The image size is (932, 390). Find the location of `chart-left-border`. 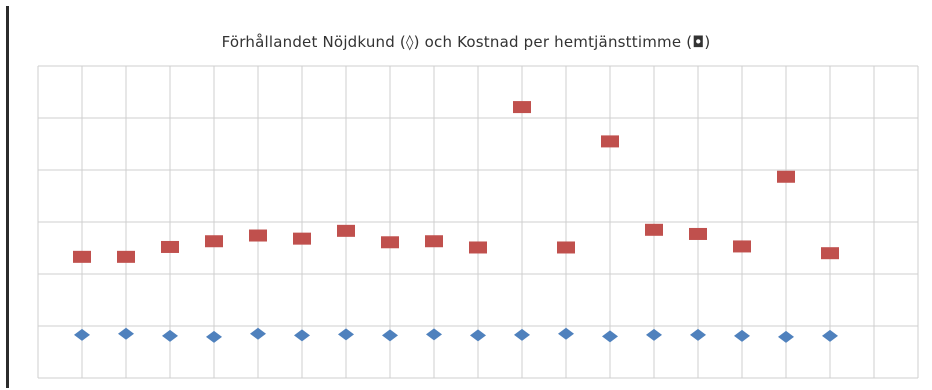

chart-left-border is located at coordinates (7, 197).